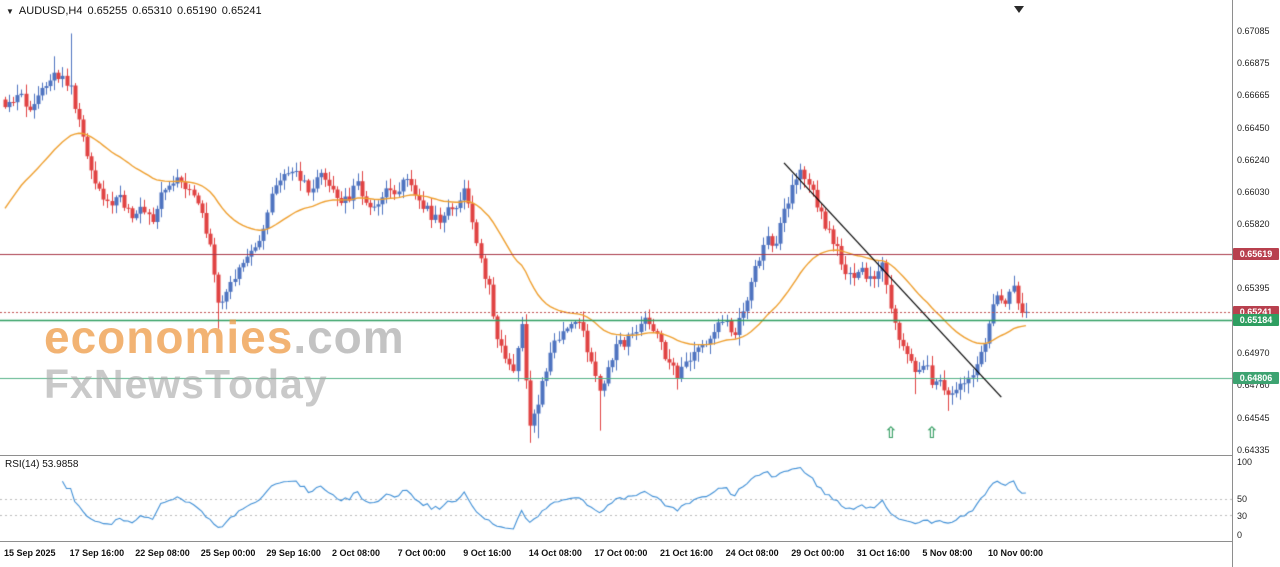 The image size is (1280, 567). I want to click on price-axis-label: 0.66240, so click(1253, 159).